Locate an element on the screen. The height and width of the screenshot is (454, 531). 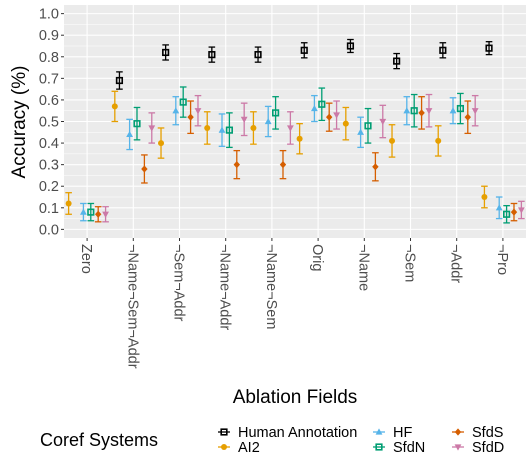
series-human-annotation is located at coordinates (304, 64).